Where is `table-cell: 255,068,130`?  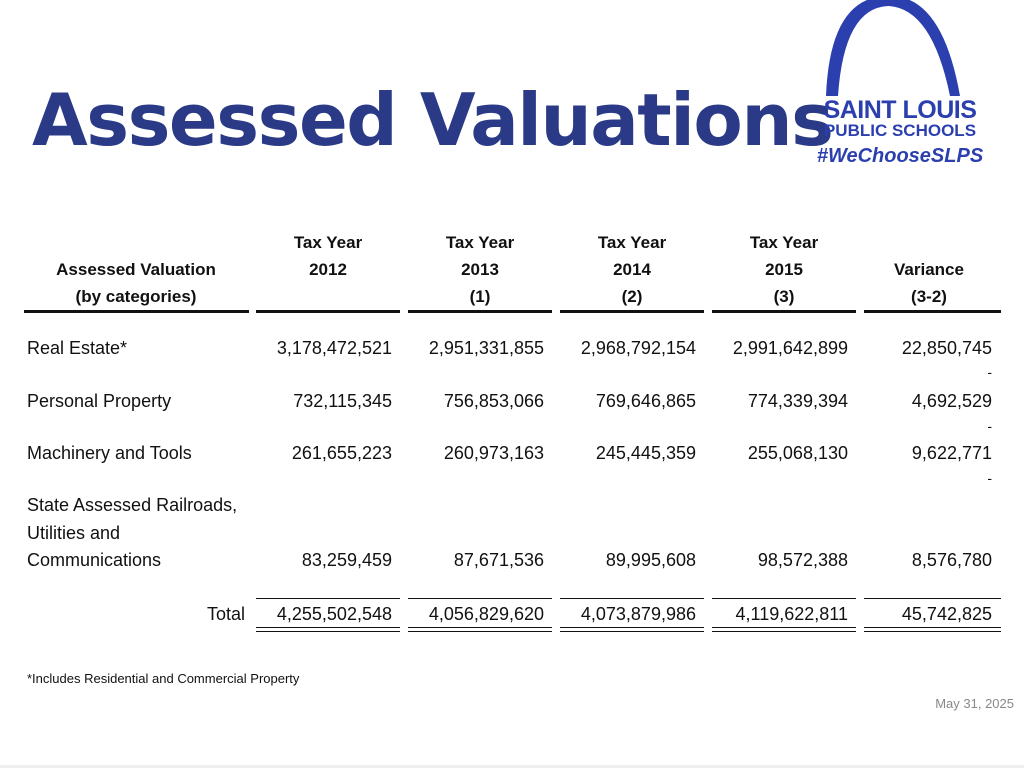
table-cell: 255,068,130 is located at coordinates (797, 453).